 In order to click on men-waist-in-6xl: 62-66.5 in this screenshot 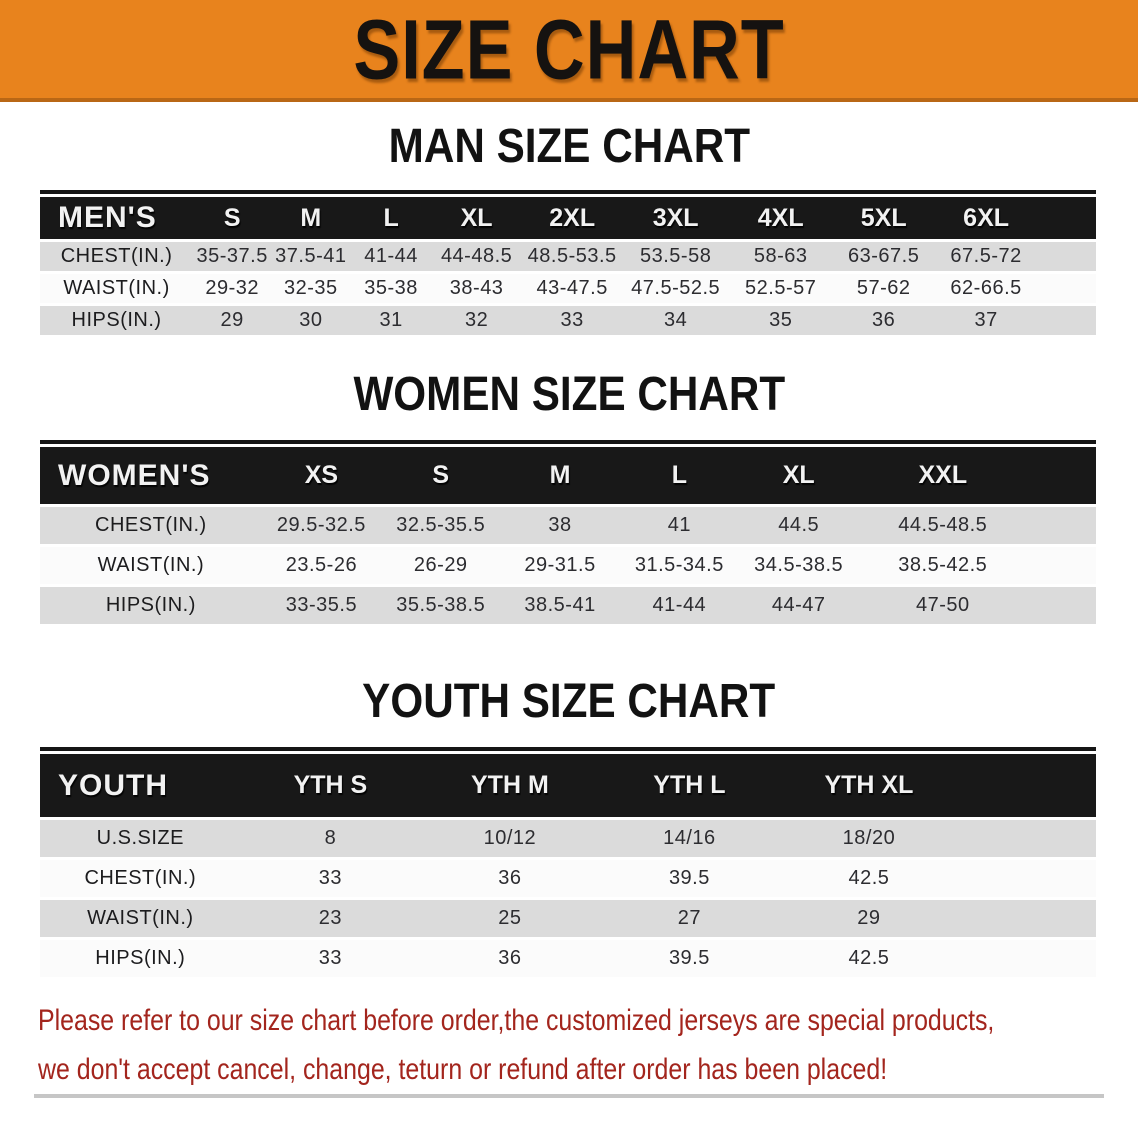, I will do `click(986, 290)`.